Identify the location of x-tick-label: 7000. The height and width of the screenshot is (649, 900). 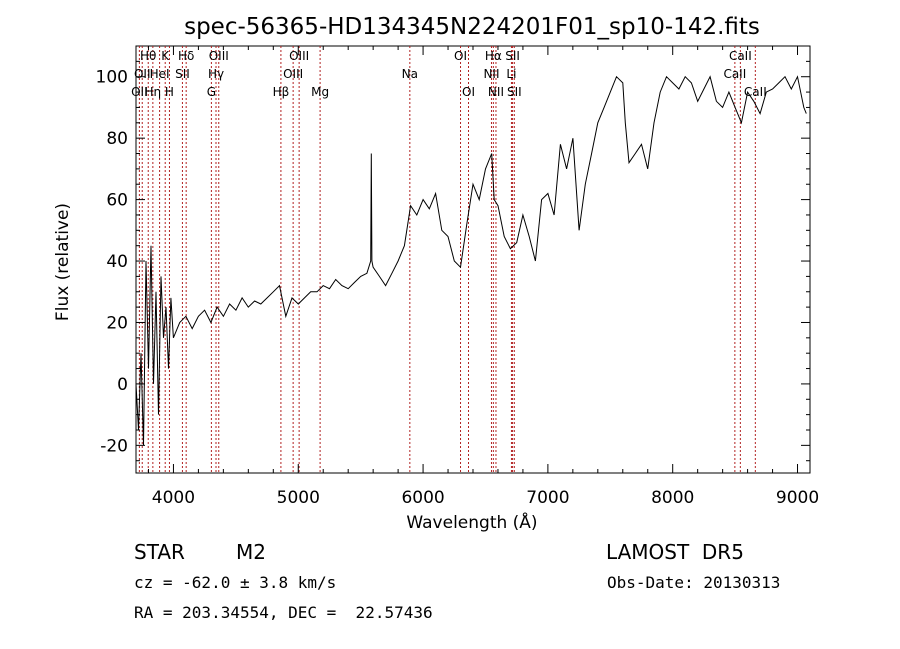
(547, 498).